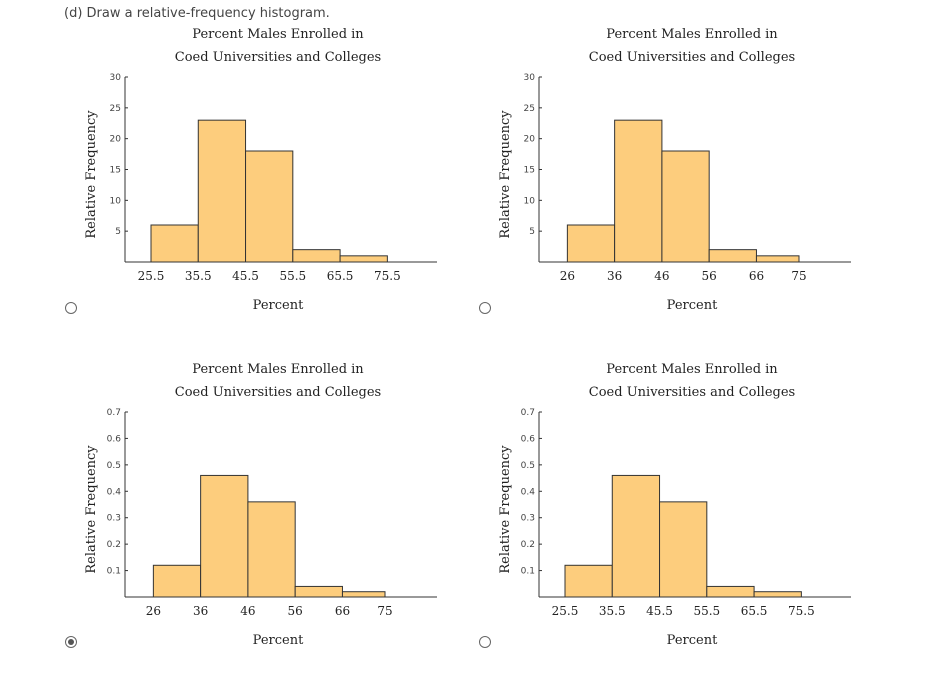 The width and height of the screenshot is (931, 675). Describe the element at coordinates (71, 308) in the screenshot. I see `radio-option-a` at that location.